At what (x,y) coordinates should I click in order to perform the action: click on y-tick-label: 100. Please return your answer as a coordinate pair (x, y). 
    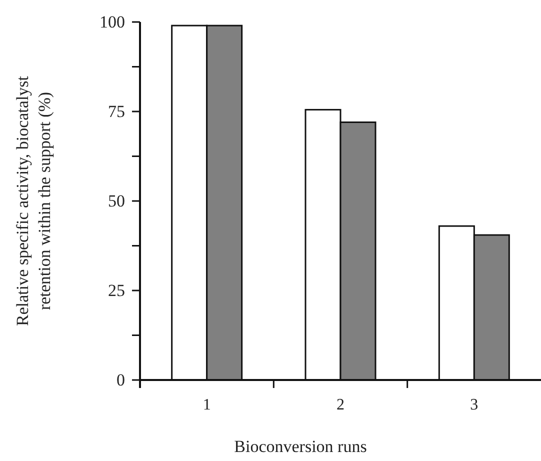
    Looking at the image, I should click on (112, 22).